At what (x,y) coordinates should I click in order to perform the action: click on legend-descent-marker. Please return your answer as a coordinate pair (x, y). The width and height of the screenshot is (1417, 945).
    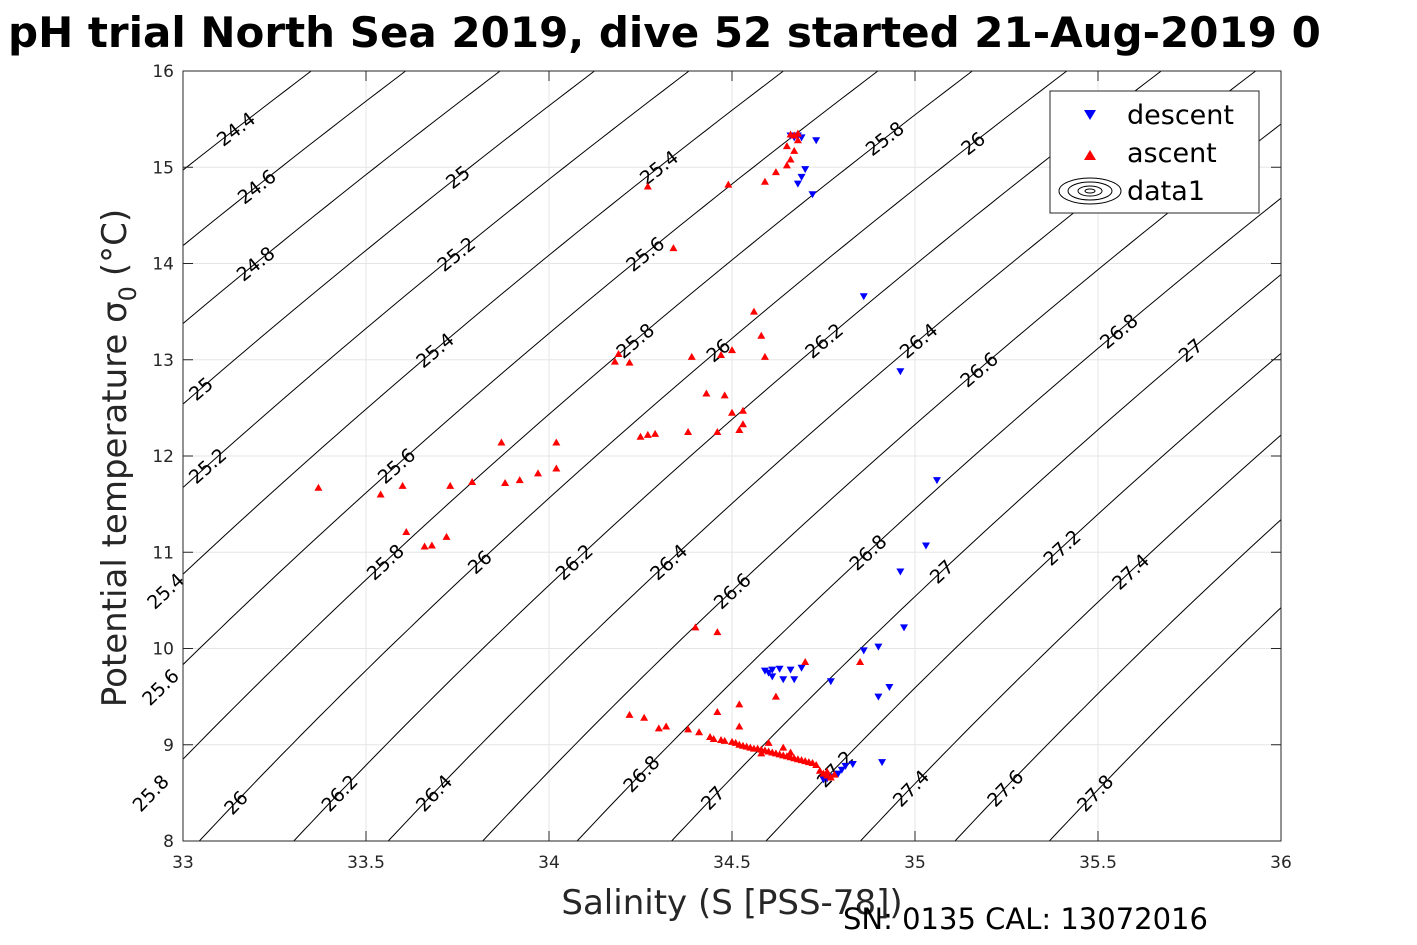
    Looking at the image, I should click on (1090, 115).